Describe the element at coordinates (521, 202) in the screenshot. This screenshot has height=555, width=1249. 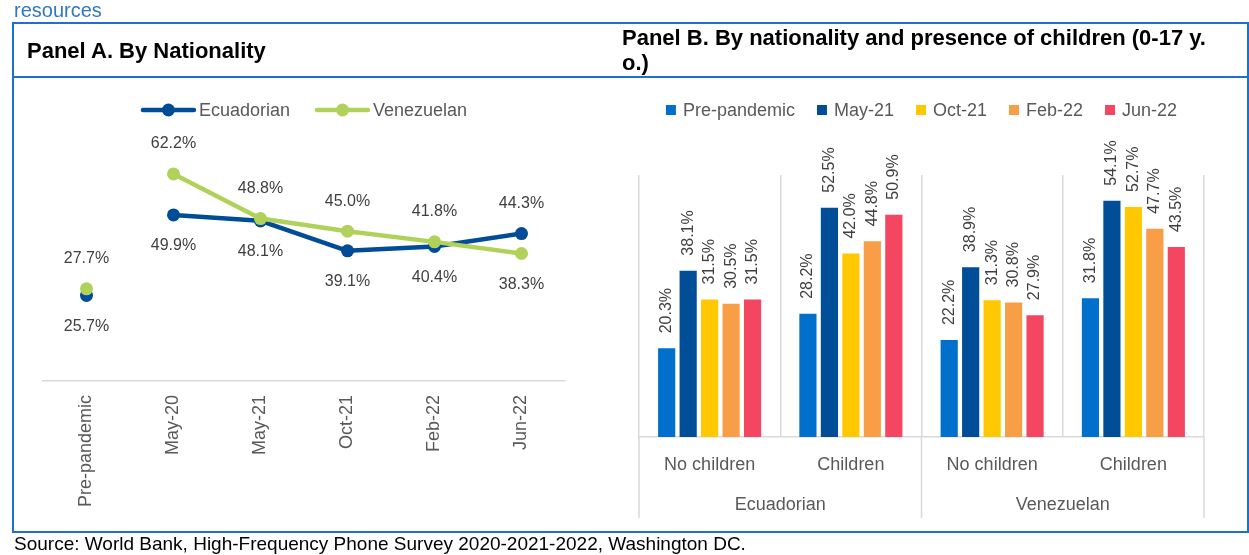
I see `data-label: 44.3%` at that location.